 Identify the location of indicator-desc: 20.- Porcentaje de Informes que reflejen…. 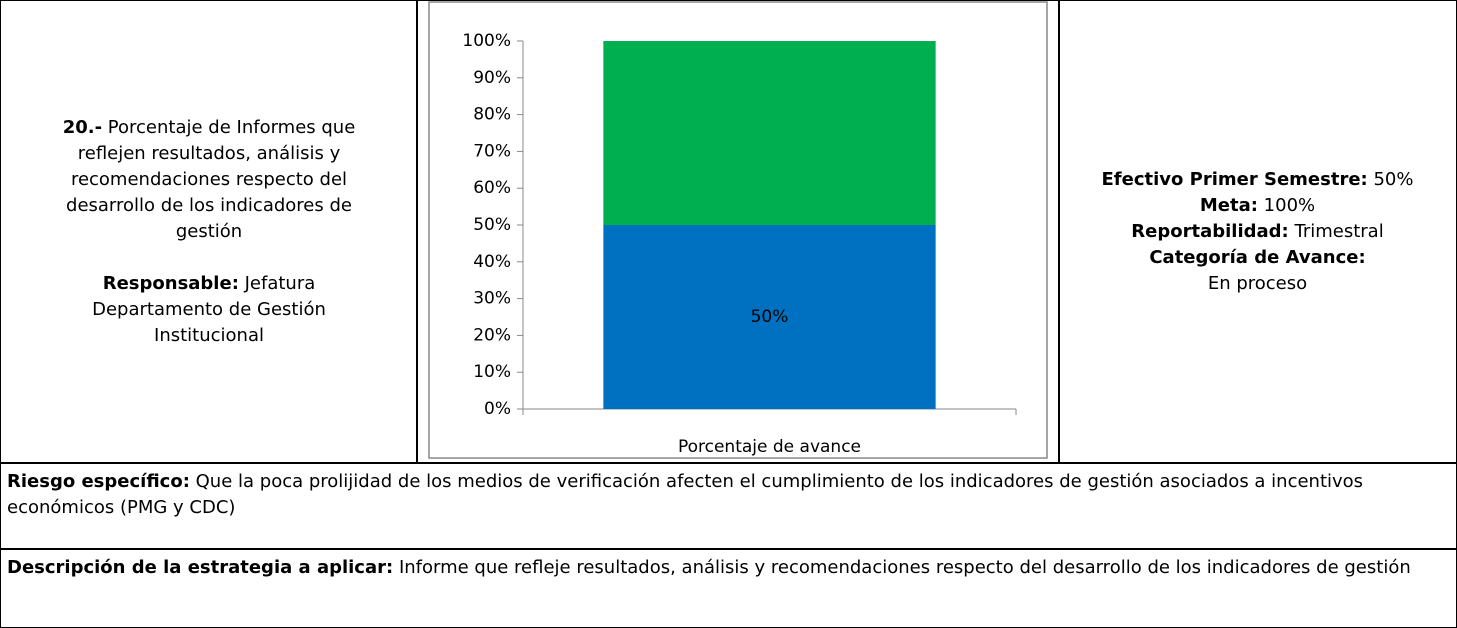
(209, 180).